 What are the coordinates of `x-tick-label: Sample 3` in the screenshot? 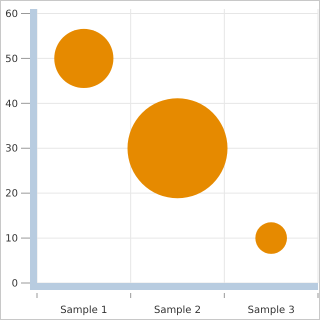 It's located at (271, 310).